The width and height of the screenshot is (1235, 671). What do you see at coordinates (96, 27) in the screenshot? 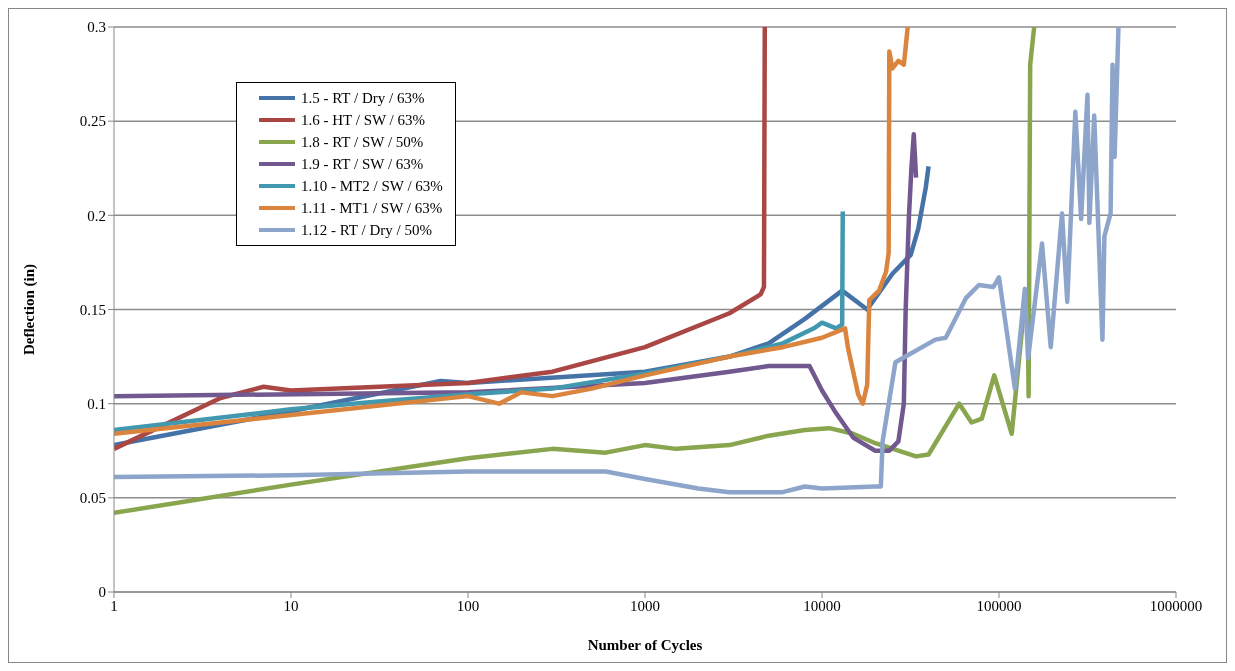
I see `y-tick-label: 0.3` at bounding box center [96, 27].